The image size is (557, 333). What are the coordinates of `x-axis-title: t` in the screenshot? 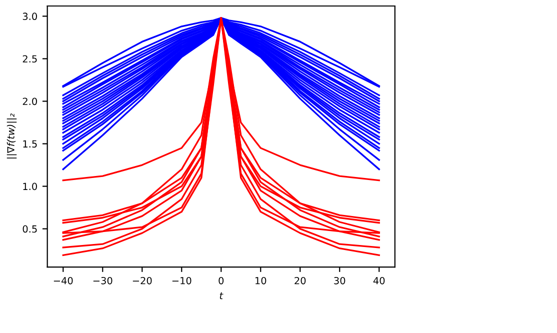 It's located at (222, 296).